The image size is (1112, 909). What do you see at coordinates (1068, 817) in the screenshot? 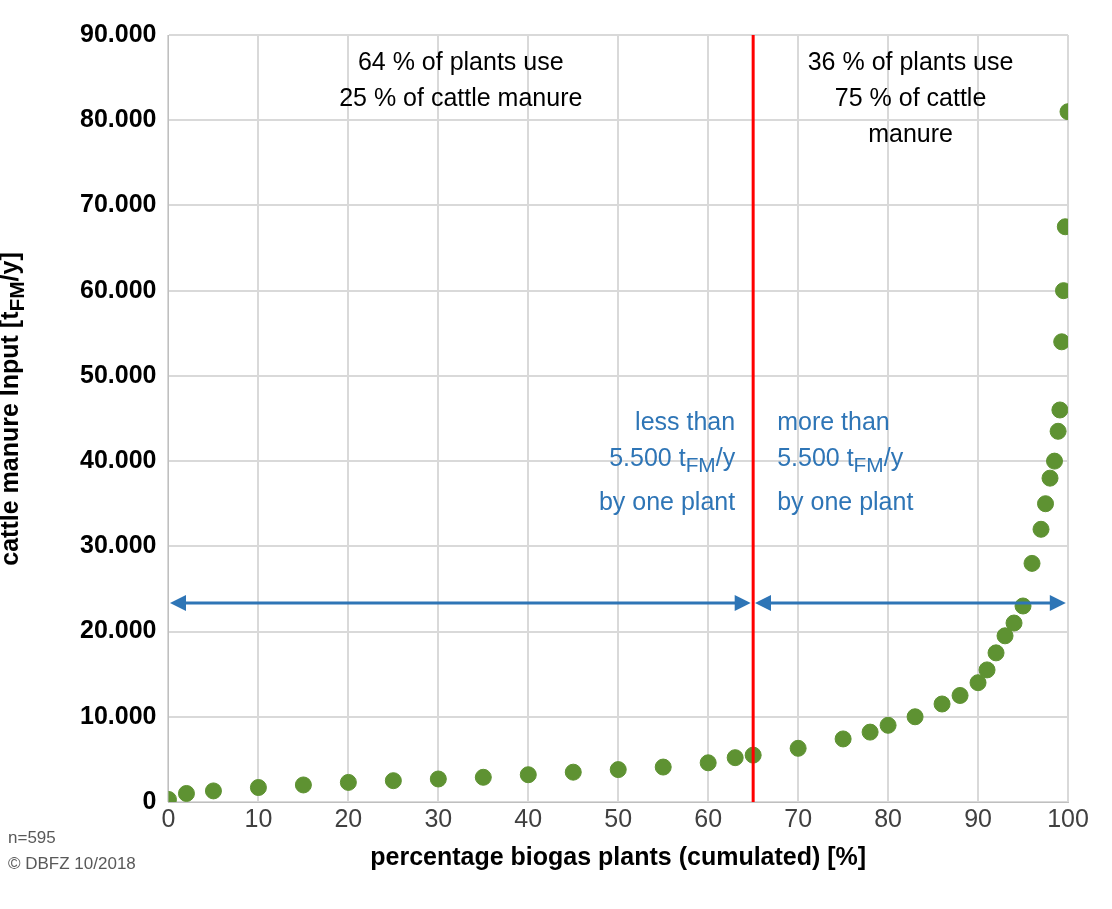
I see `x-tick-label: 100` at bounding box center [1068, 817].